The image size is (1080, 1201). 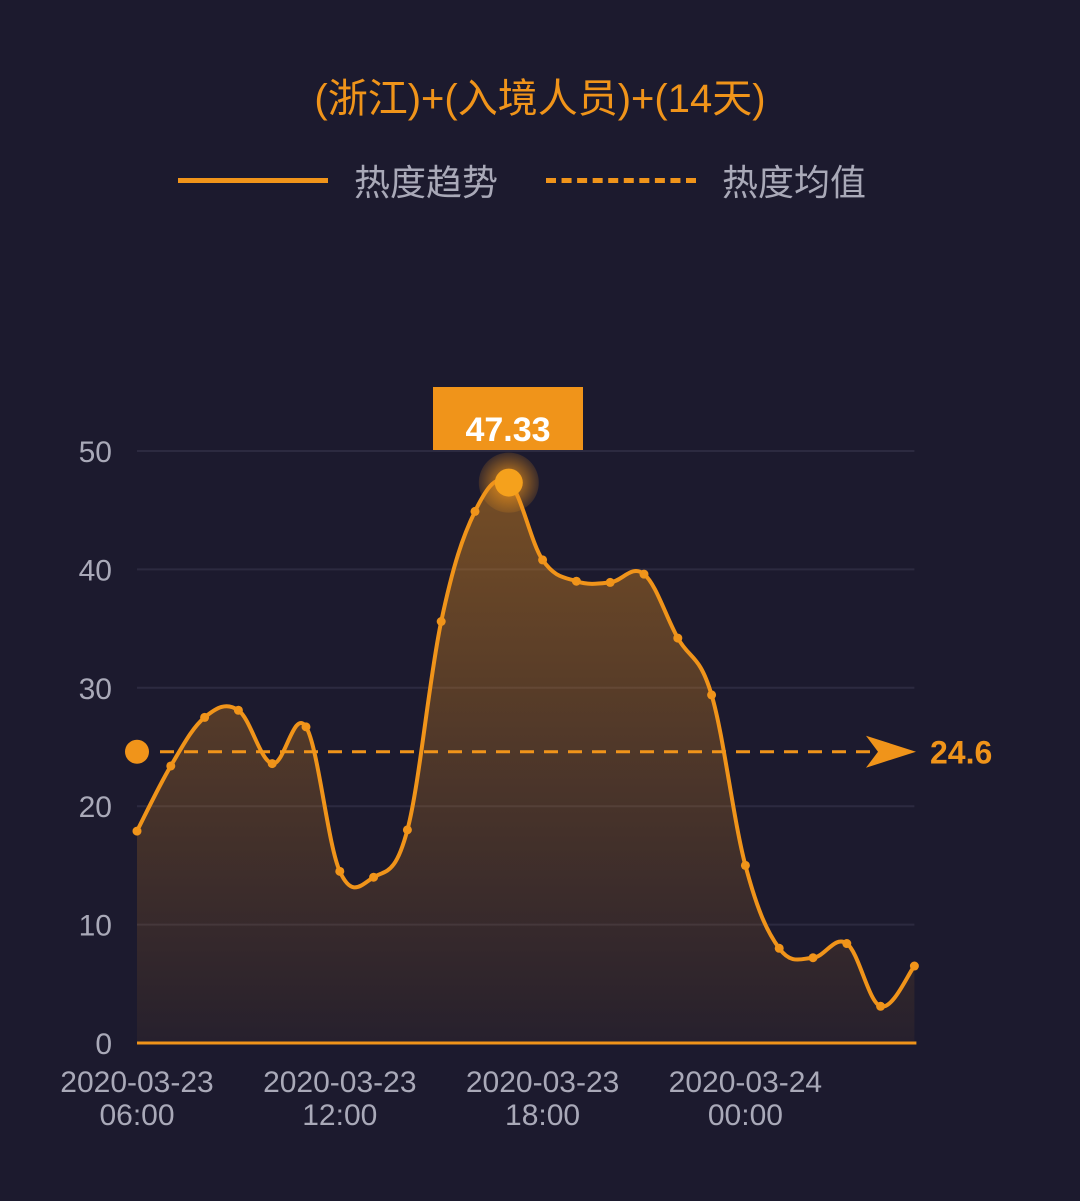 What do you see at coordinates (540, 180) in the screenshot?
I see `legend: 热度趋势 热度均值` at bounding box center [540, 180].